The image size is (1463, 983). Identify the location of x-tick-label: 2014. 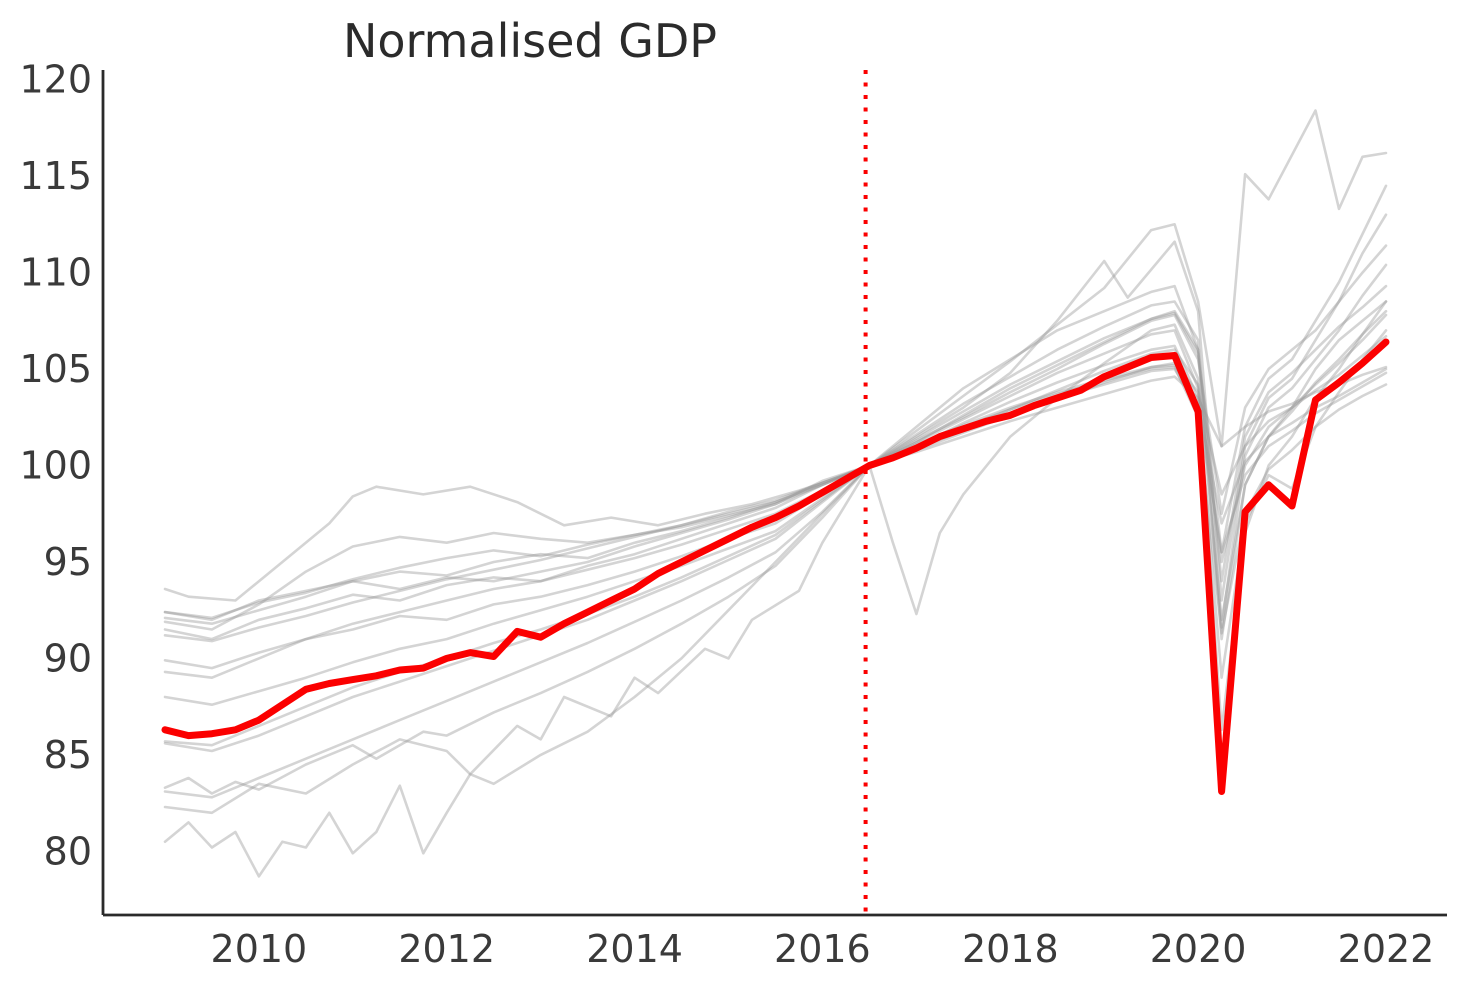
(634, 949).